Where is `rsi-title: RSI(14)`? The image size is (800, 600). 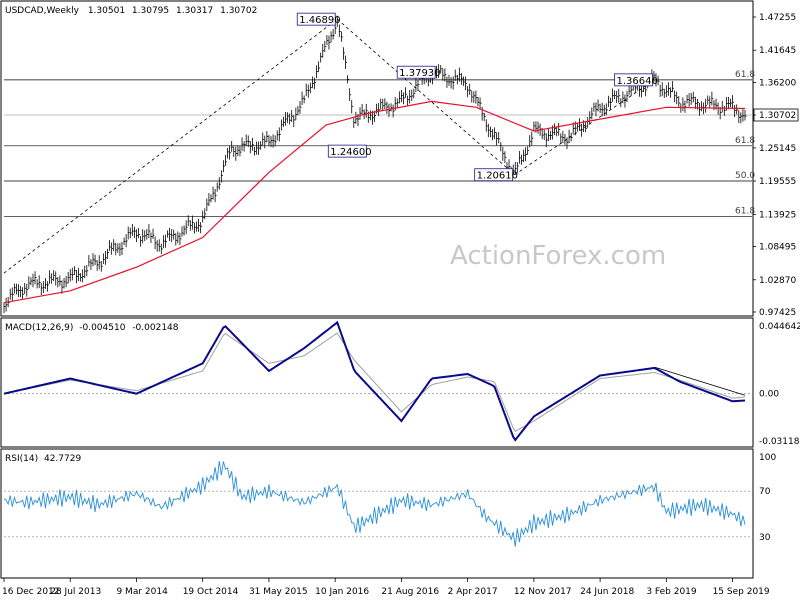 rsi-title: RSI(14) is located at coordinates (21, 459).